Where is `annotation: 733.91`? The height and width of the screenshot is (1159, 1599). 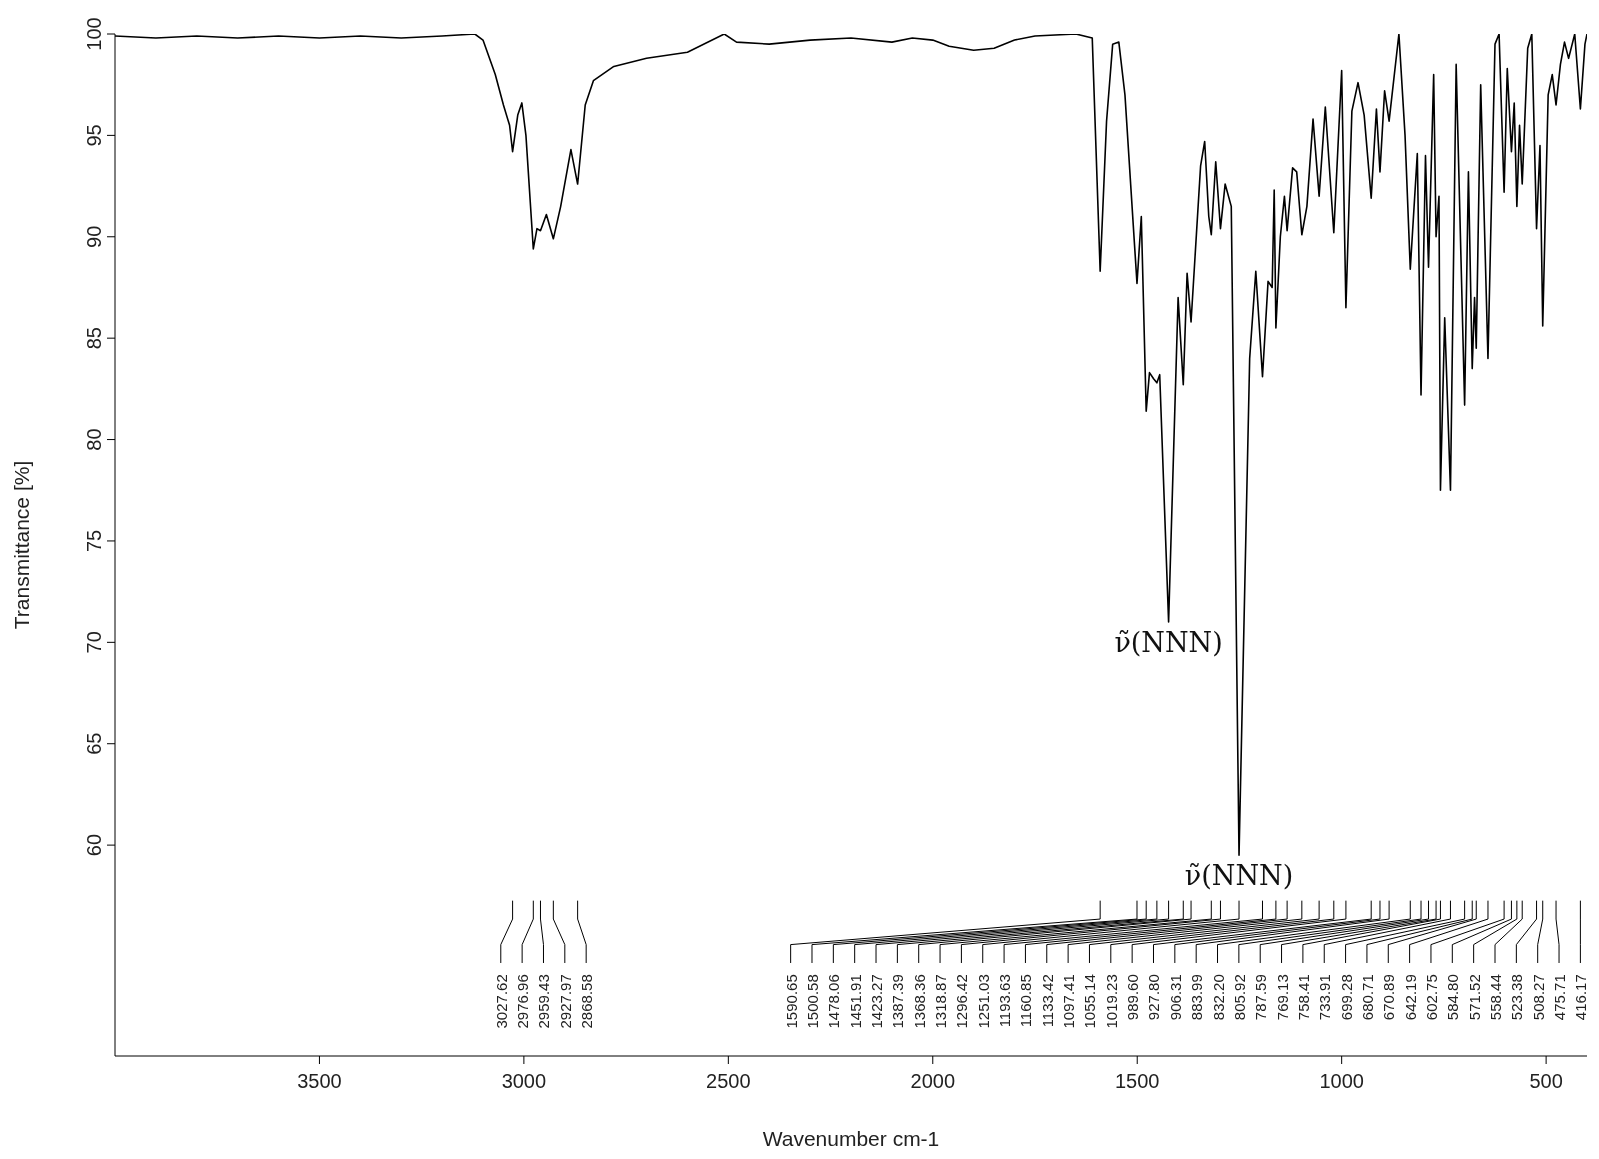
annotation: 733.91 is located at coordinates (1325, 997).